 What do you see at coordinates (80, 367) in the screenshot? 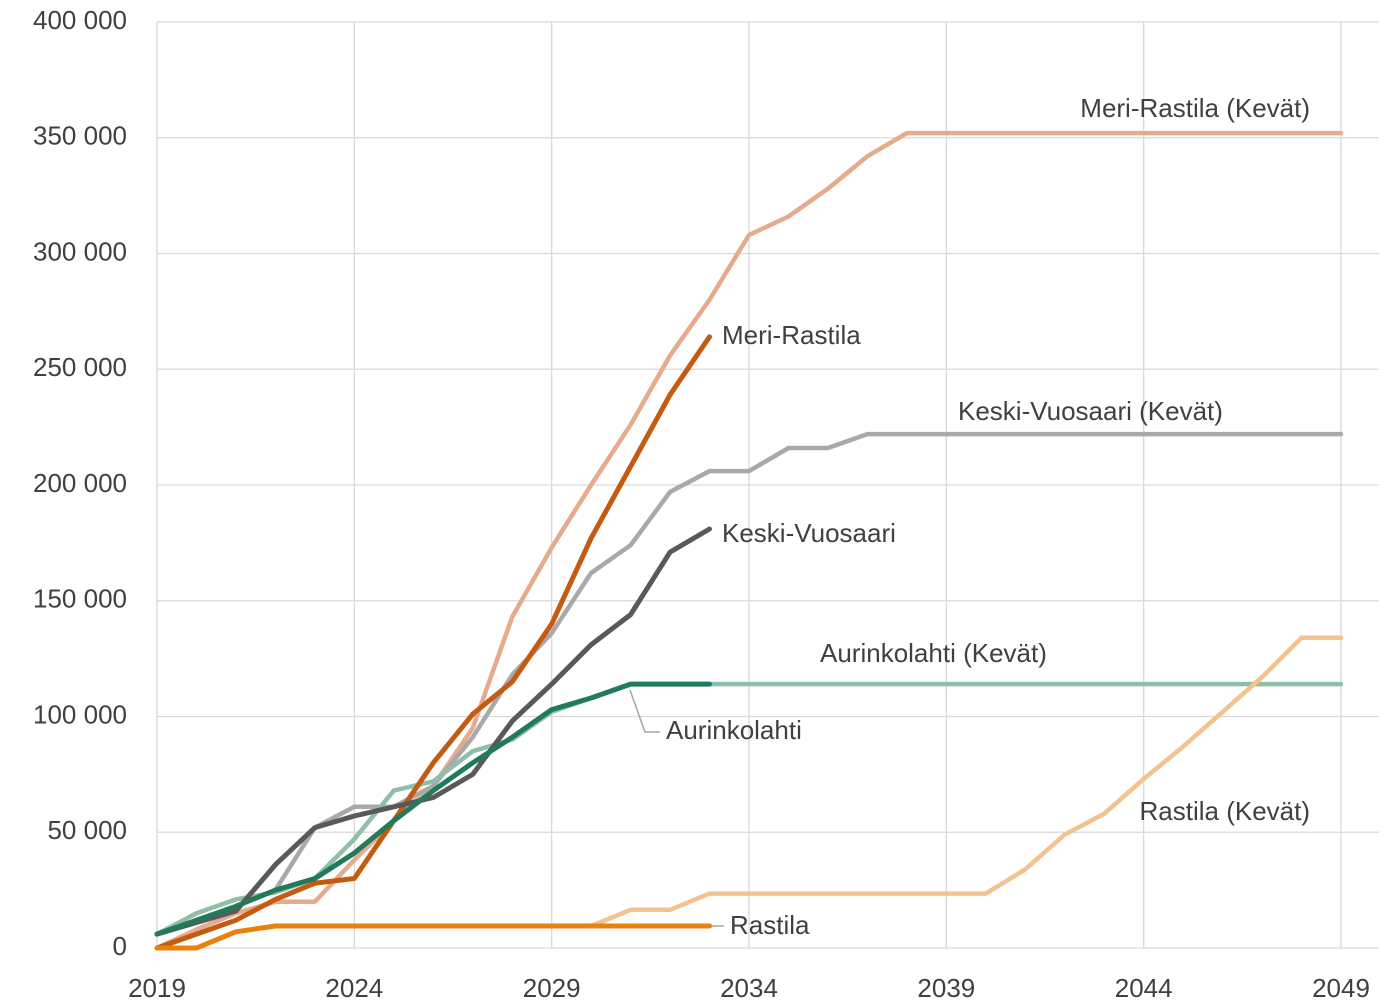
I see `y-tick-label: 250 000` at bounding box center [80, 367].